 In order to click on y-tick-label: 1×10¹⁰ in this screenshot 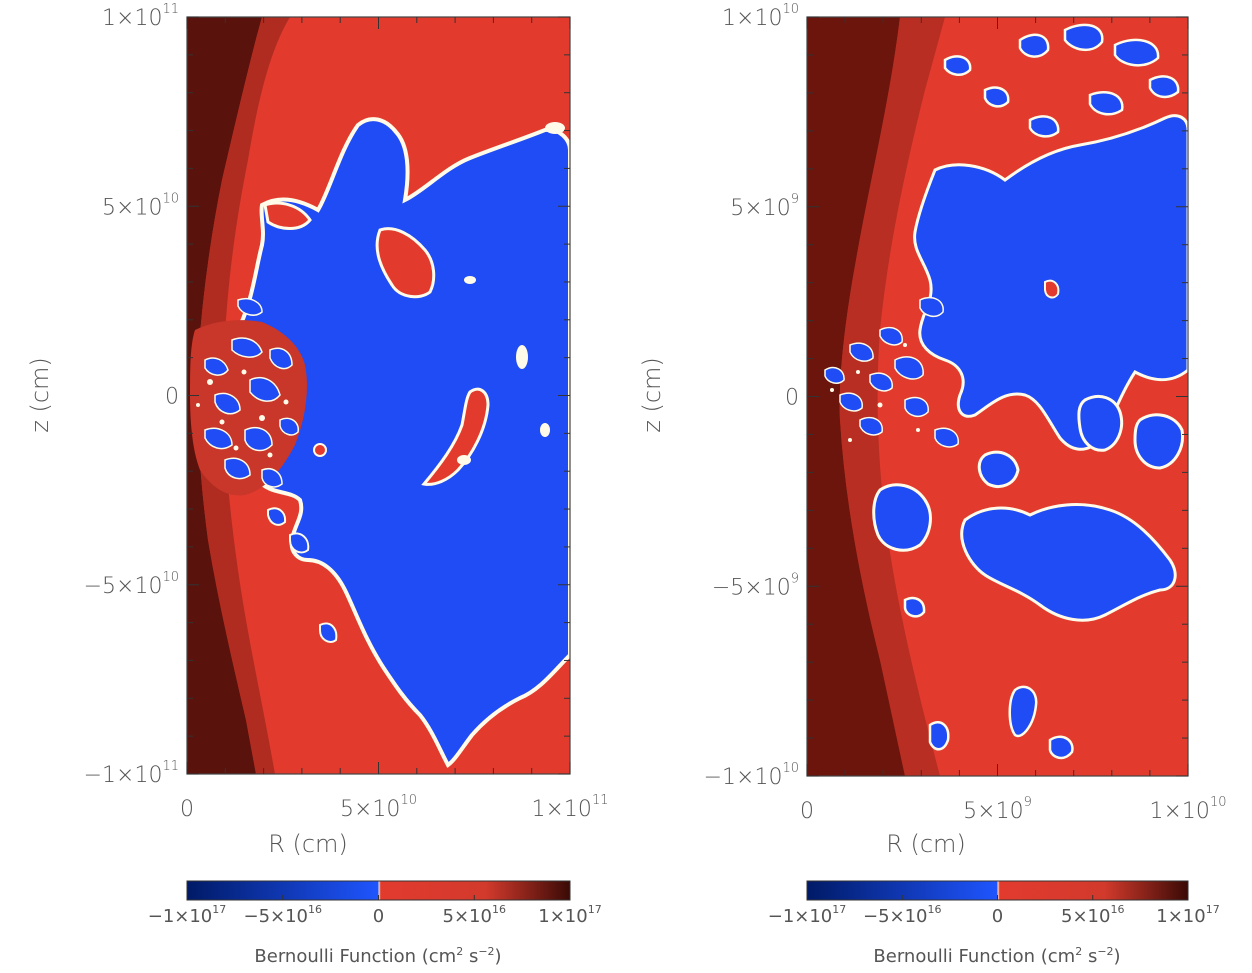, I will do `click(760, 16)`.